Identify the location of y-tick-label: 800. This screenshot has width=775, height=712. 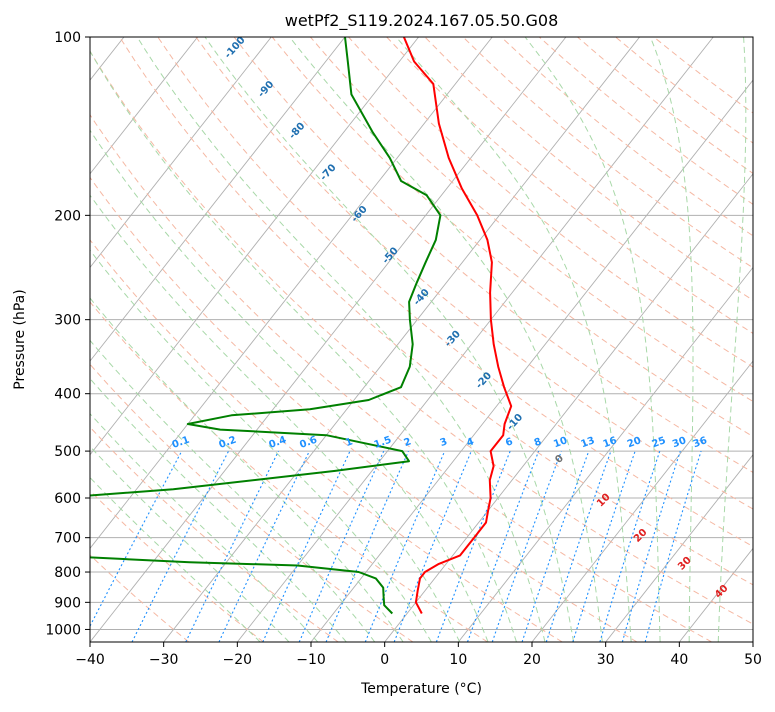
(67, 573).